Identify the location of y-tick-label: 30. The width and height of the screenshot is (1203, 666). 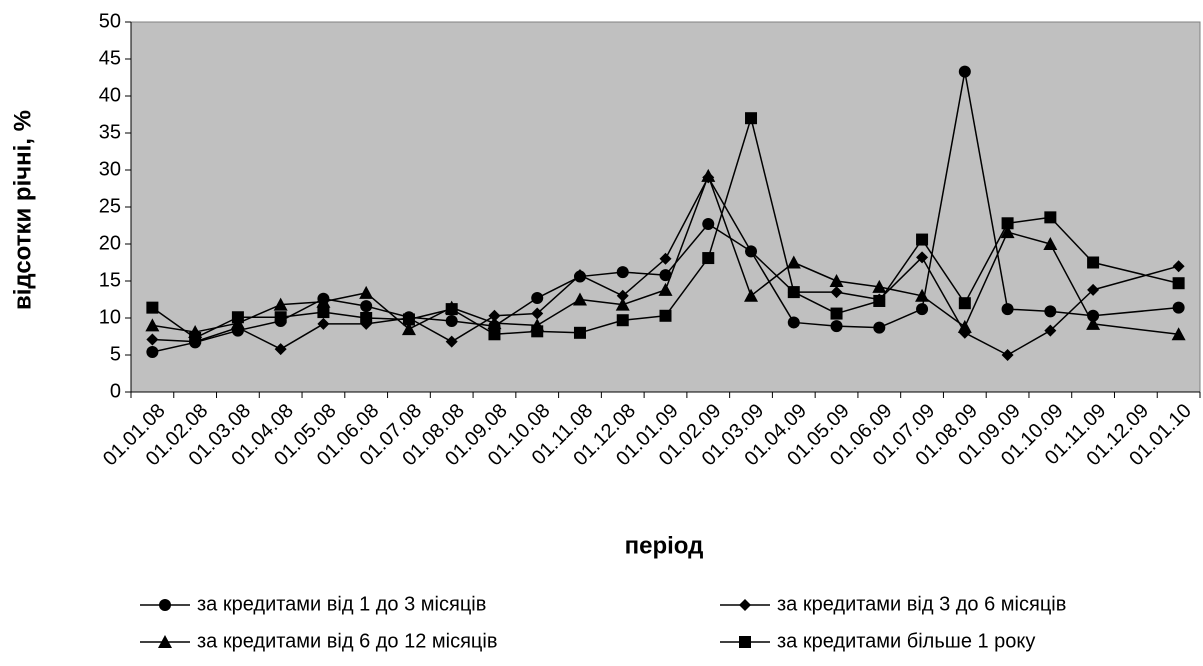
(110, 169).